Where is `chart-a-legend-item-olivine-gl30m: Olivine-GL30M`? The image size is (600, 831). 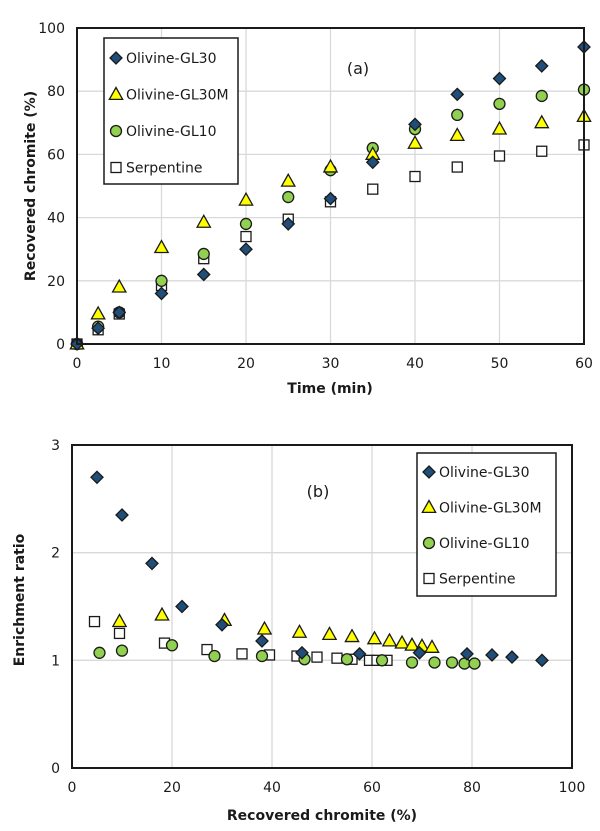 chart-a-legend-item-olivine-gl30m: Olivine-GL30M is located at coordinates (168, 95).